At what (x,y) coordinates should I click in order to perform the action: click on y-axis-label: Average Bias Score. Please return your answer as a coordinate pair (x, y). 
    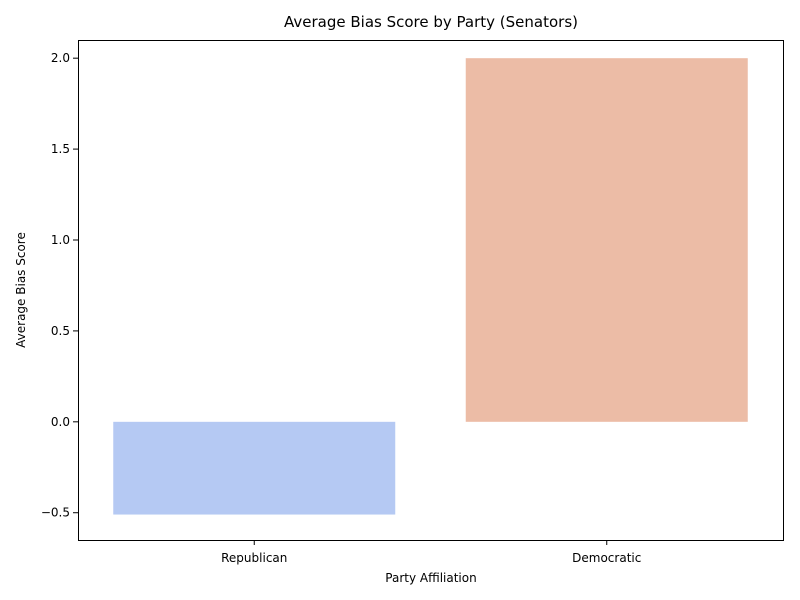
    Looking at the image, I should click on (21, 290).